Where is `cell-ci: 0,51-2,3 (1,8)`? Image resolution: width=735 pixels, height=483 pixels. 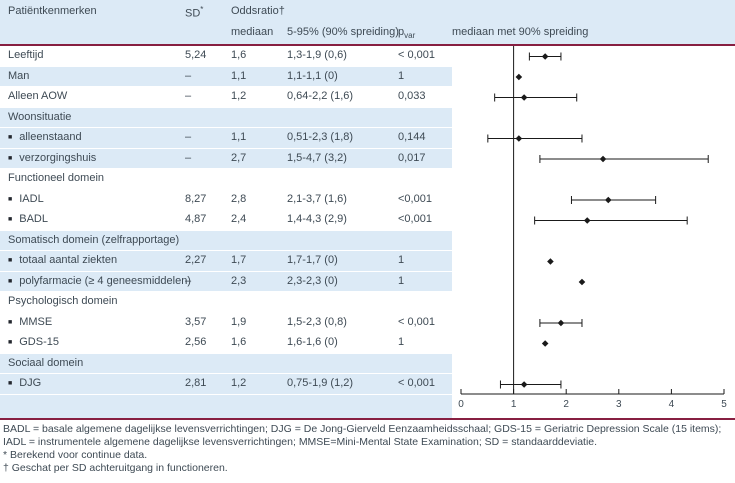 cell-ci: 0,51-2,3 (1,8) is located at coordinates (320, 137).